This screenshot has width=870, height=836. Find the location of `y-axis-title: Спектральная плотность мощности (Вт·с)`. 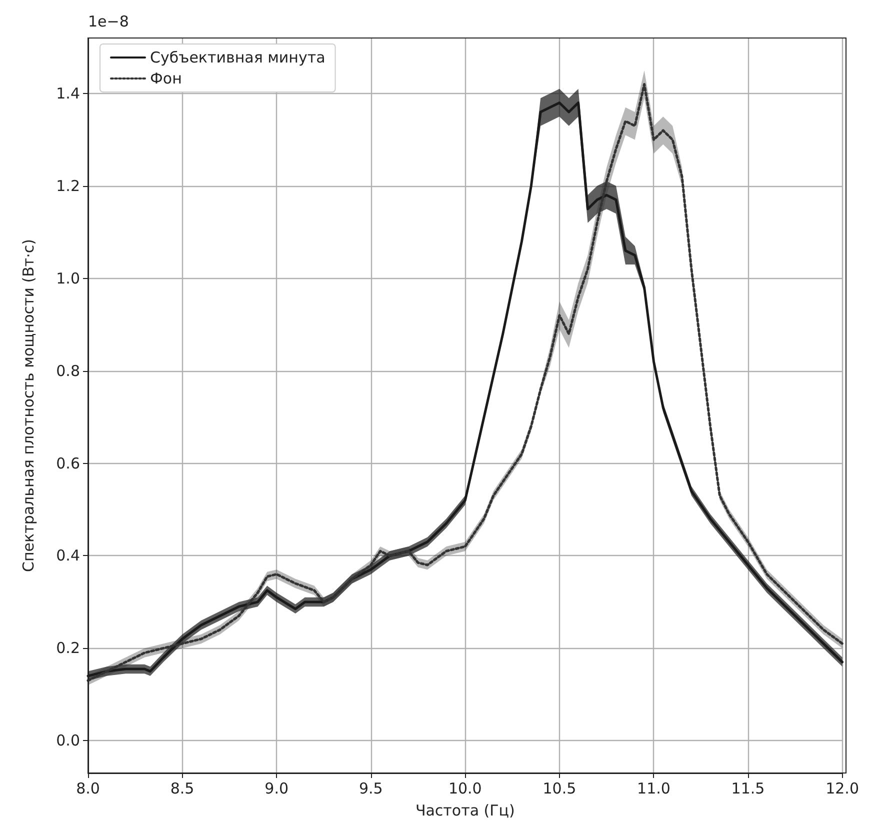

y-axis-title: Спектральная плотность мощности (Вт·с) is located at coordinates (29, 405).